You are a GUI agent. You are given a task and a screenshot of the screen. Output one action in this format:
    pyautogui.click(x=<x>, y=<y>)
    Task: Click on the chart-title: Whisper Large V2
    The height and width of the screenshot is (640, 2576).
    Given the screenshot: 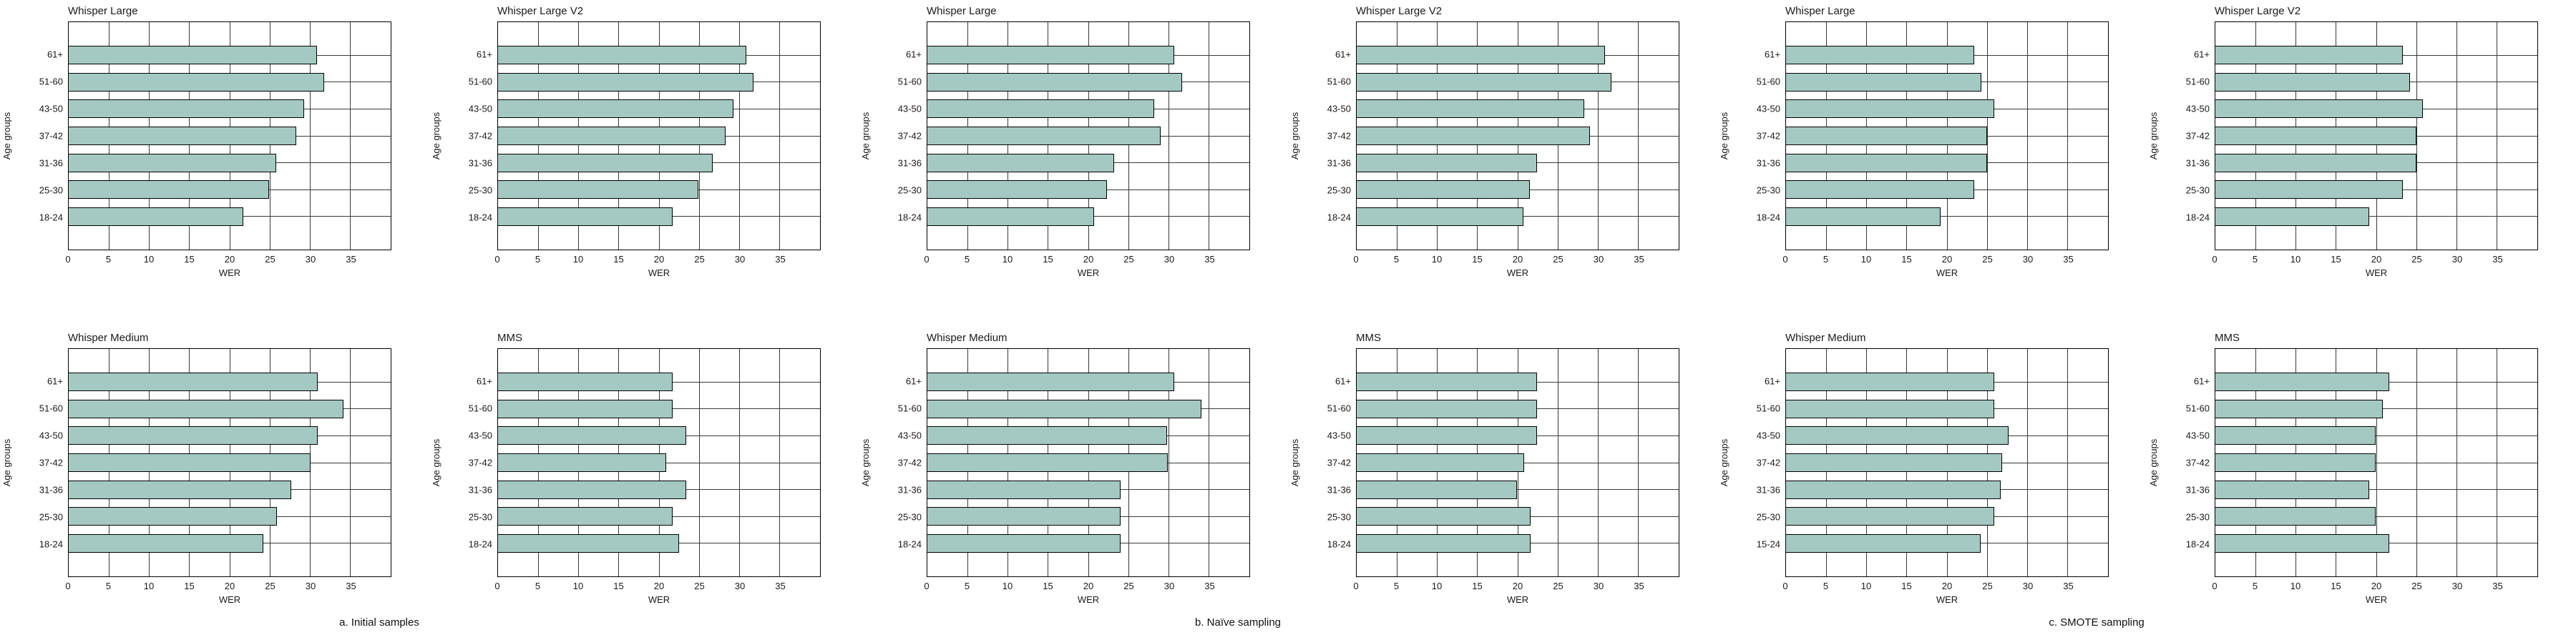 What is the action you would take?
    pyautogui.click(x=540, y=11)
    